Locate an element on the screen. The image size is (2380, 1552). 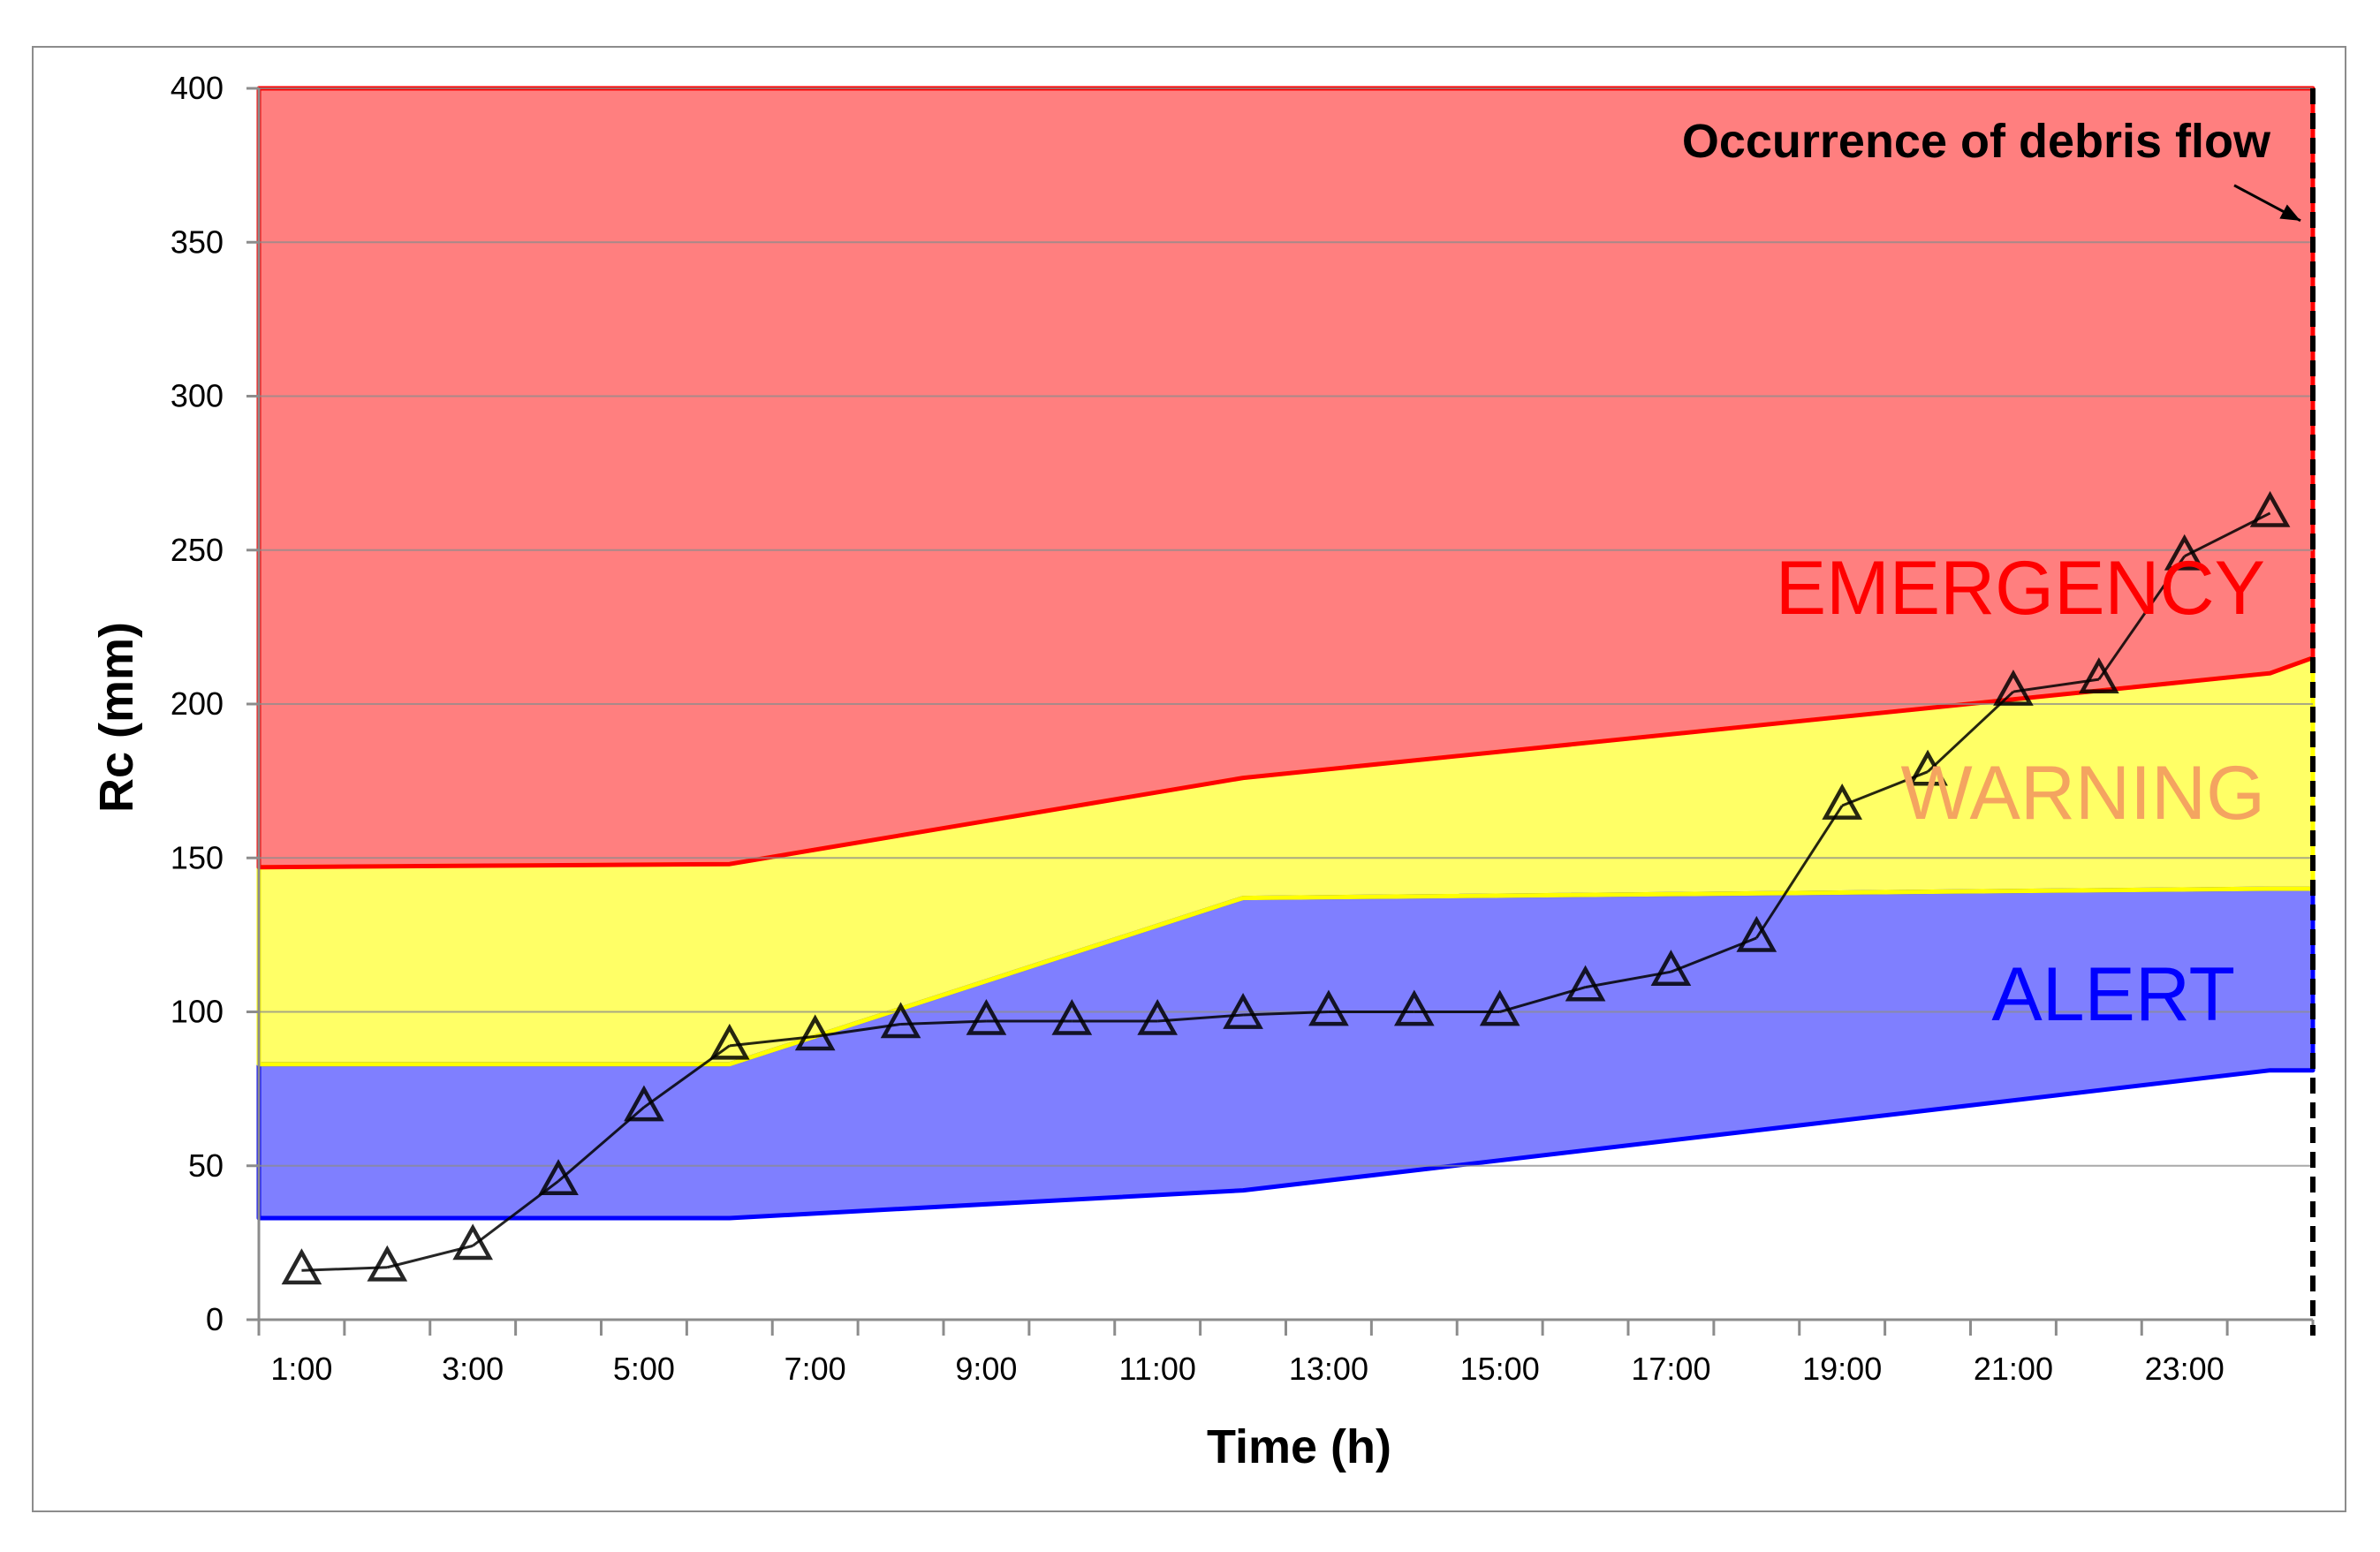
y-tick-label: 0 is located at coordinates (215, 1319).